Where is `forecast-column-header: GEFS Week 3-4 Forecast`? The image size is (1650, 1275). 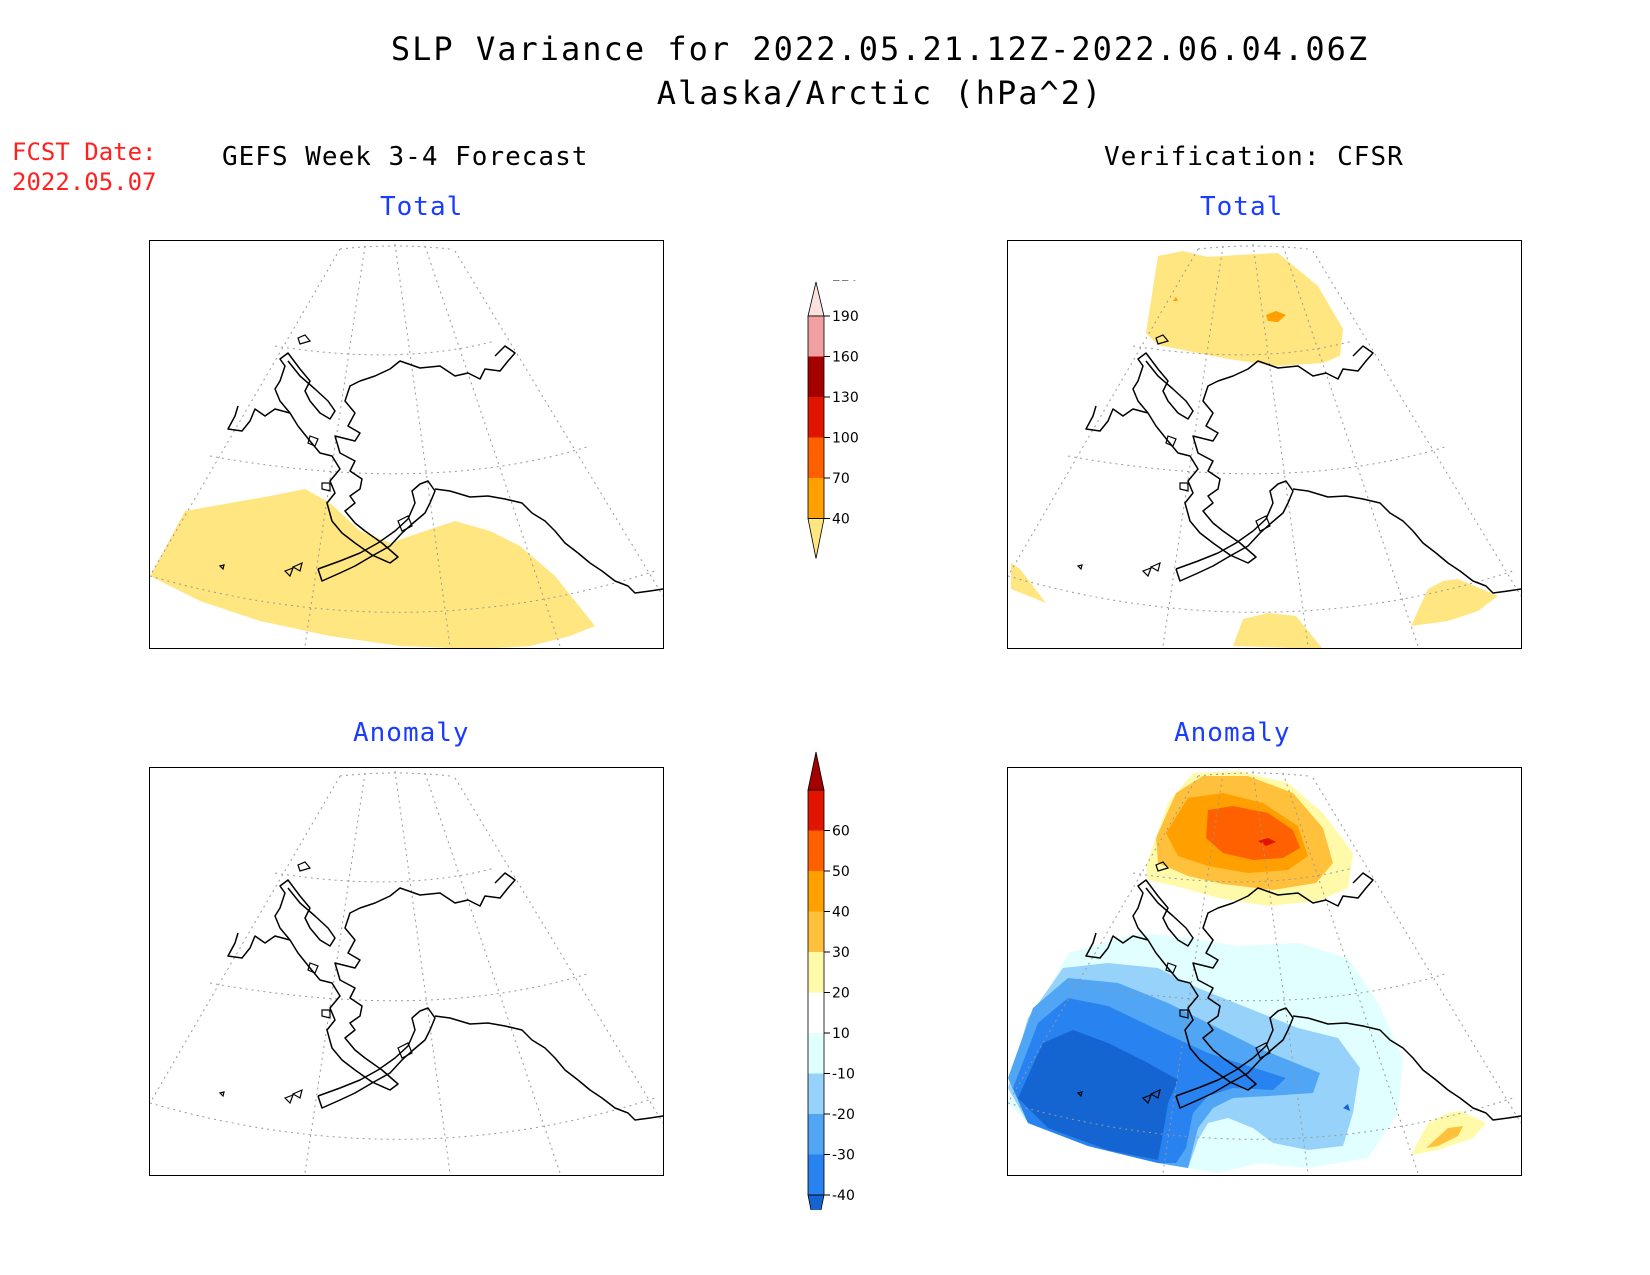
forecast-column-header: GEFS Week 3-4 Forecast is located at coordinates (405, 157).